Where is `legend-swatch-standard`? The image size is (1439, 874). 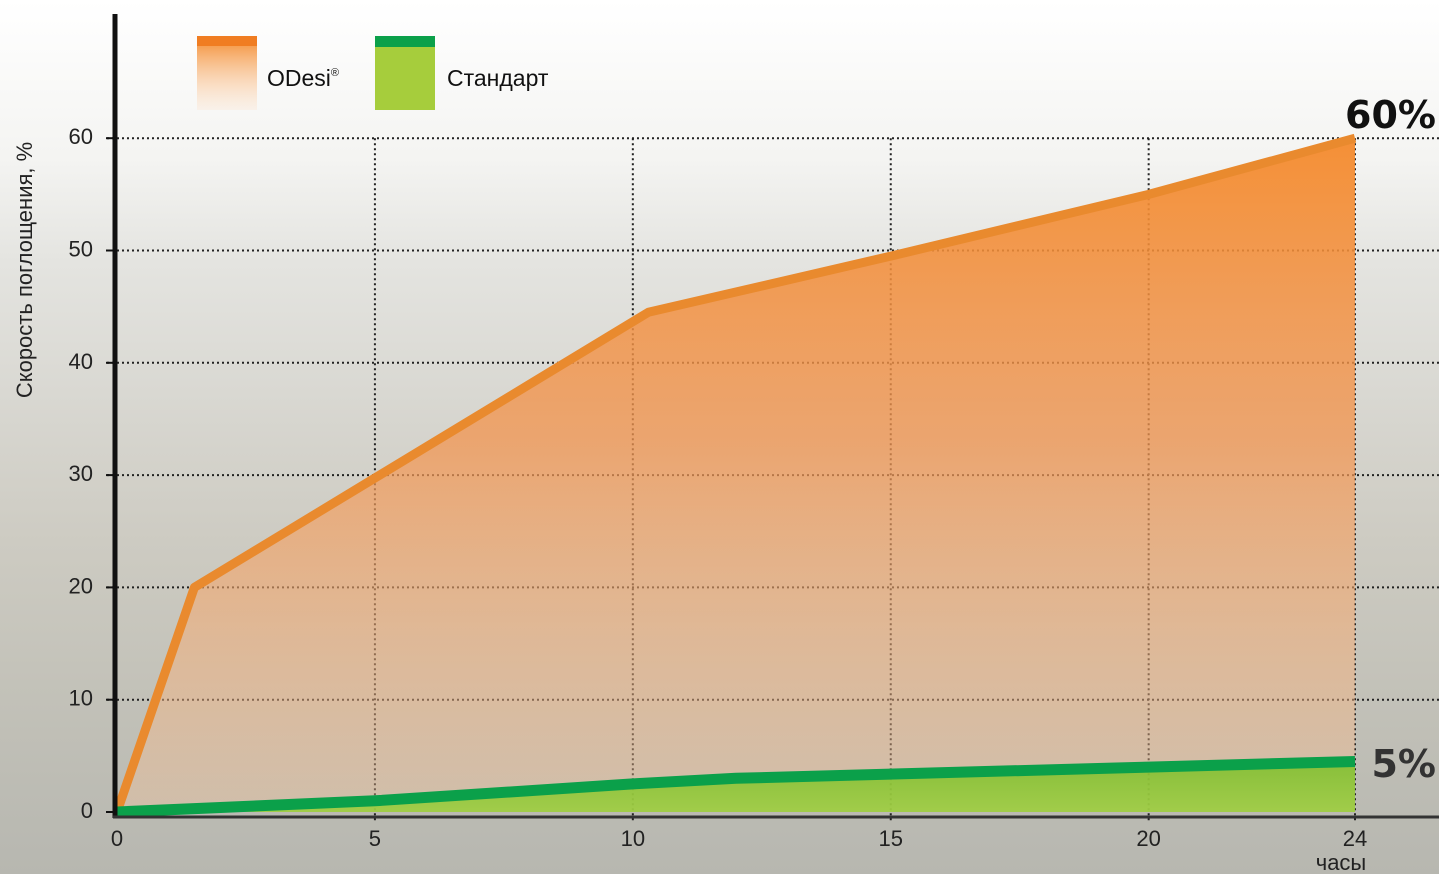 legend-swatch-standard is located at coordinates (405, 73).